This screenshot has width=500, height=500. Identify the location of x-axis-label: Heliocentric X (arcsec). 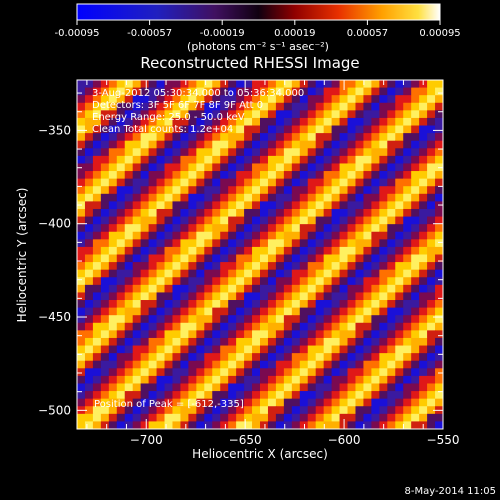
(260, 454).